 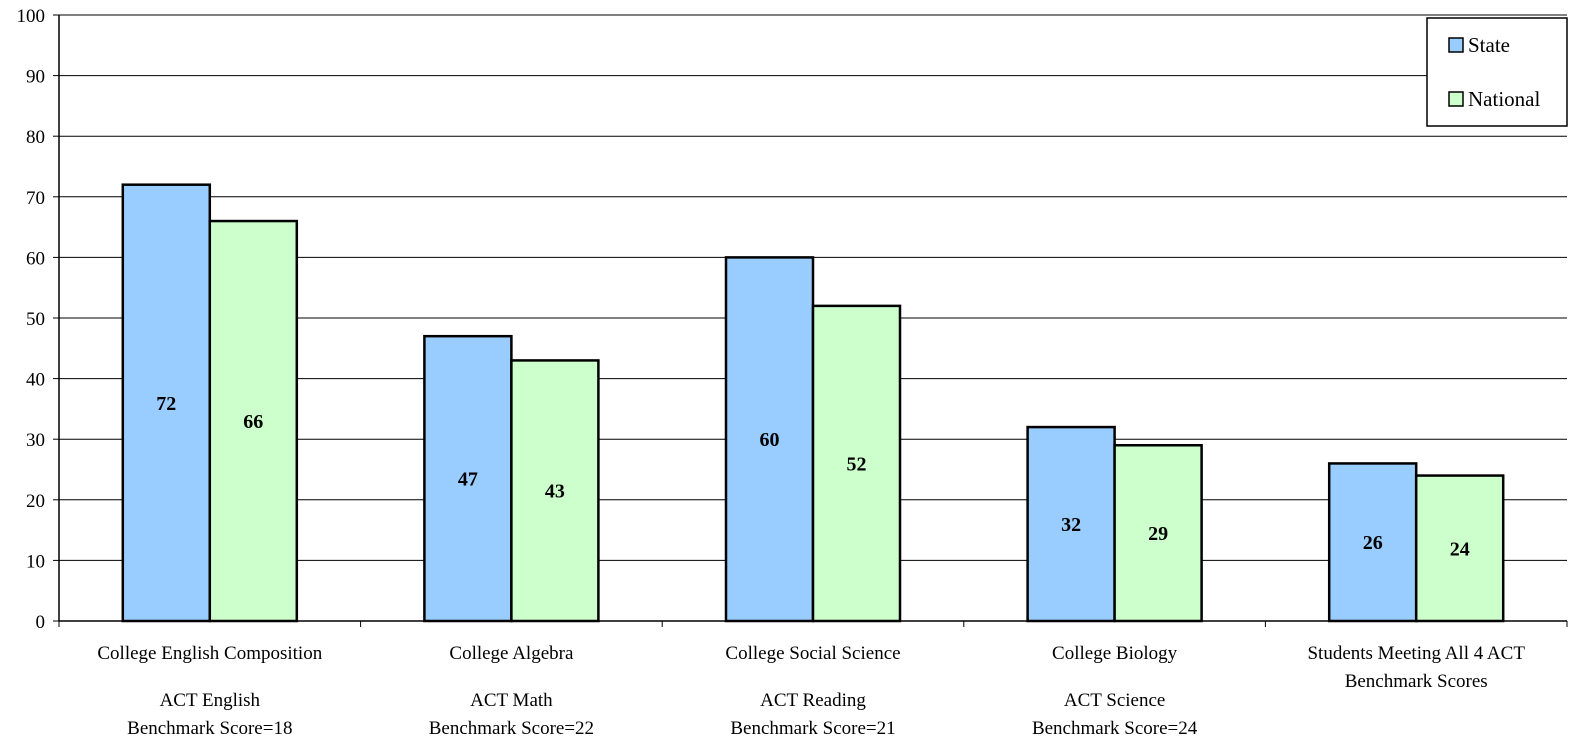 I want to click on data-label: 26, so click(x=1373, y=543).